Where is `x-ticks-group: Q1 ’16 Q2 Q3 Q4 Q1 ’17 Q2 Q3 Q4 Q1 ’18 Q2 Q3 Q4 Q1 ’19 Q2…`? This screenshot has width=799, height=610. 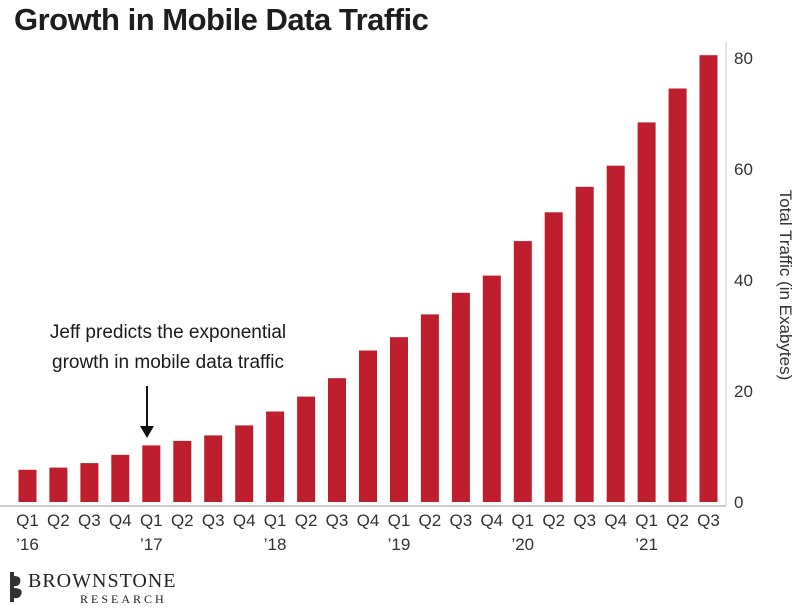 x-ticks-group: Q1 ’16 Q2 Q3 Q4 Q1 ’17 Q2 Q3 Q4 Q1 ’18 Q2 Q3 Q4 Q1 ’19 Q2… is located at coordinates (368, 532).